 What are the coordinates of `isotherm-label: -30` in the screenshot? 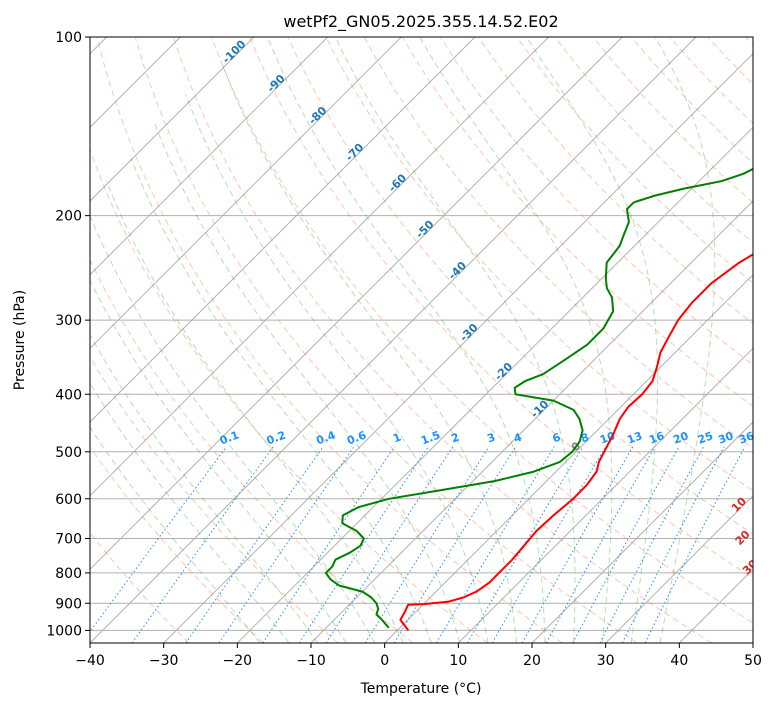 It's located at (468, 332).